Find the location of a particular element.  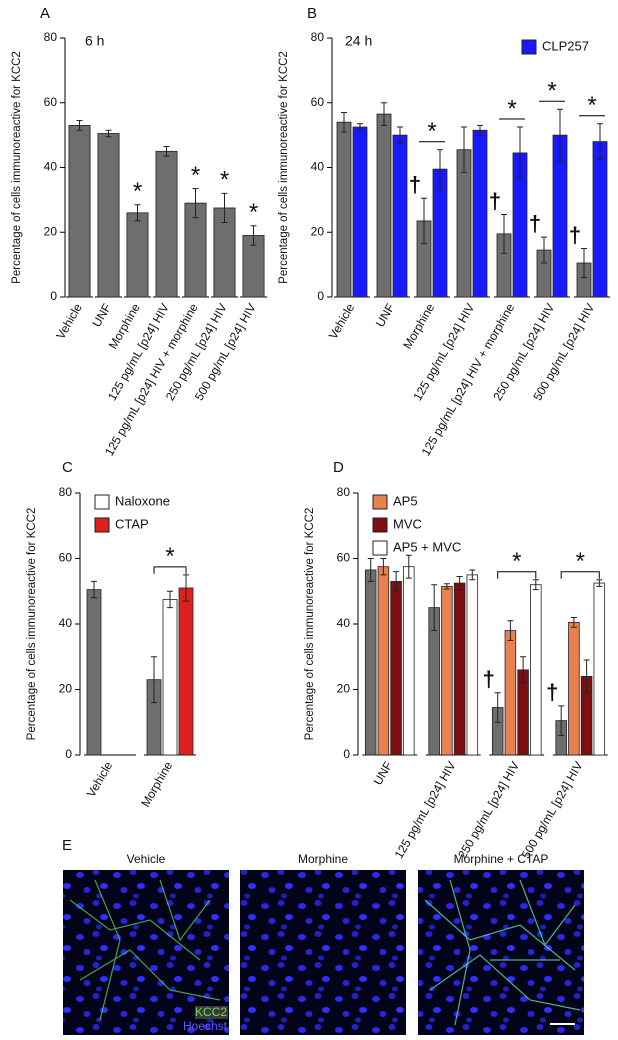

x-tick-label: 125 pg/mL [p24] HIV is located at coordinates (425, 810).